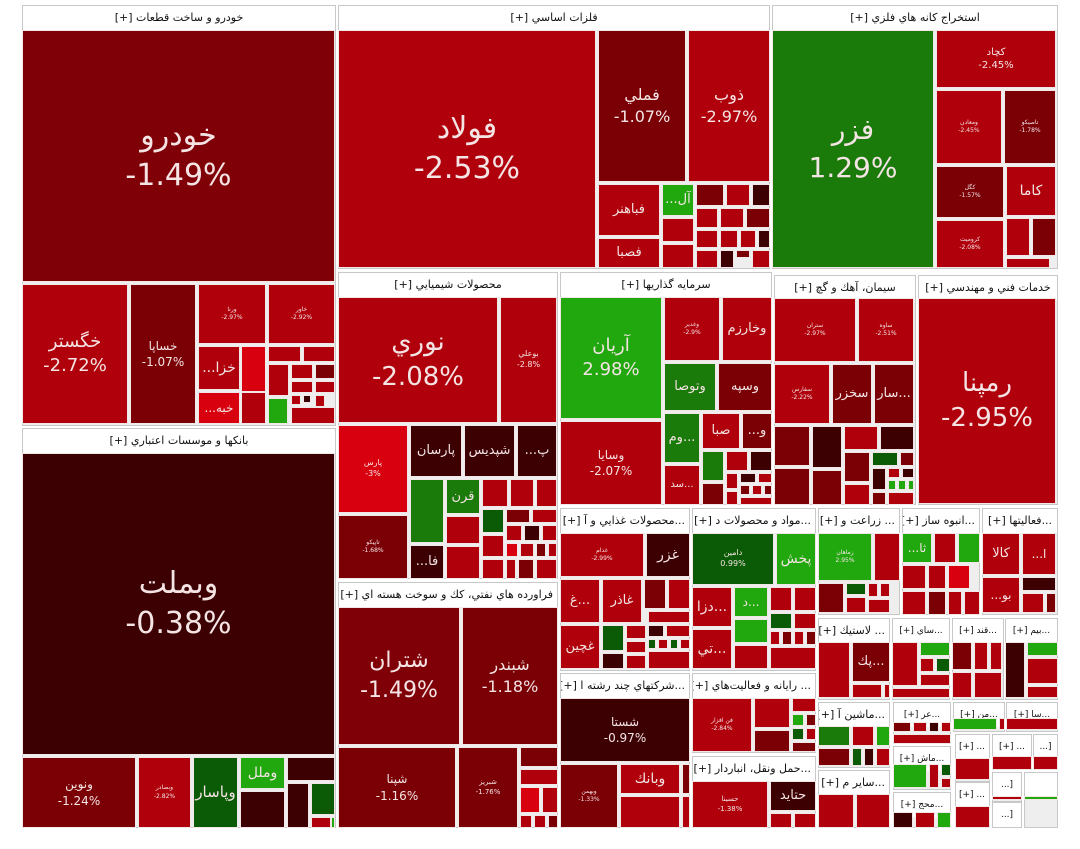 This screenshot has width=1080, height=849. I want to click on stock-tile: خساپا -1.07%, so click(163, 354).